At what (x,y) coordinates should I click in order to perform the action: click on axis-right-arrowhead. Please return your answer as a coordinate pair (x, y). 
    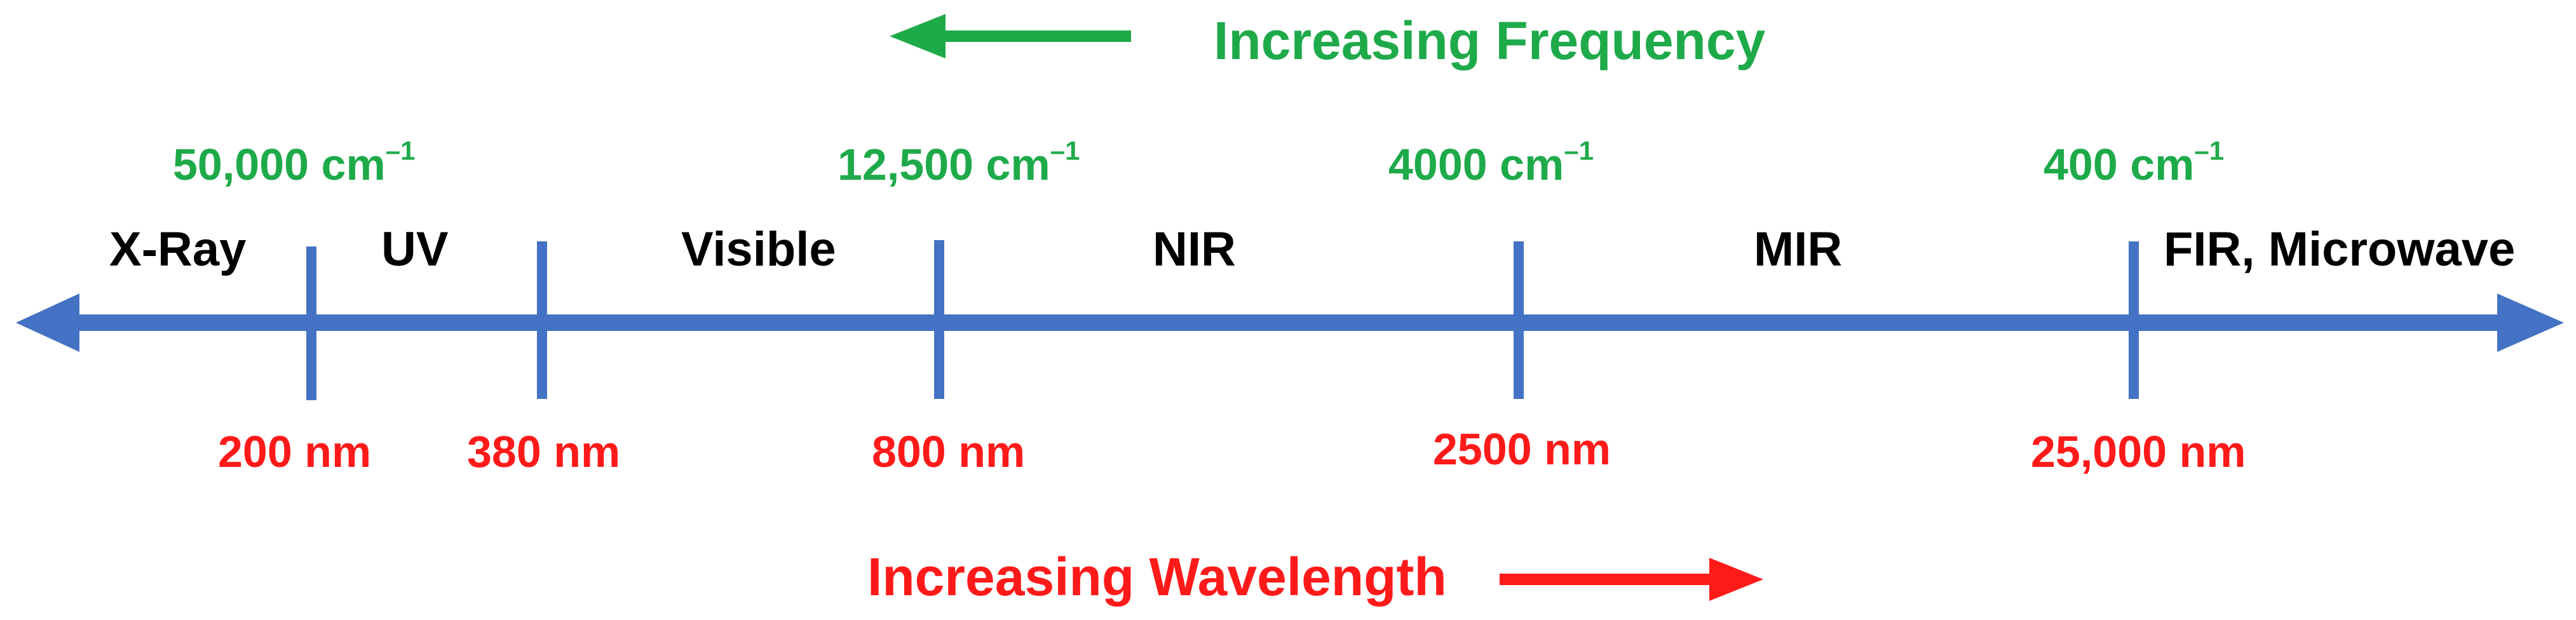
    Looking at the image, I should click on (2530, 322).